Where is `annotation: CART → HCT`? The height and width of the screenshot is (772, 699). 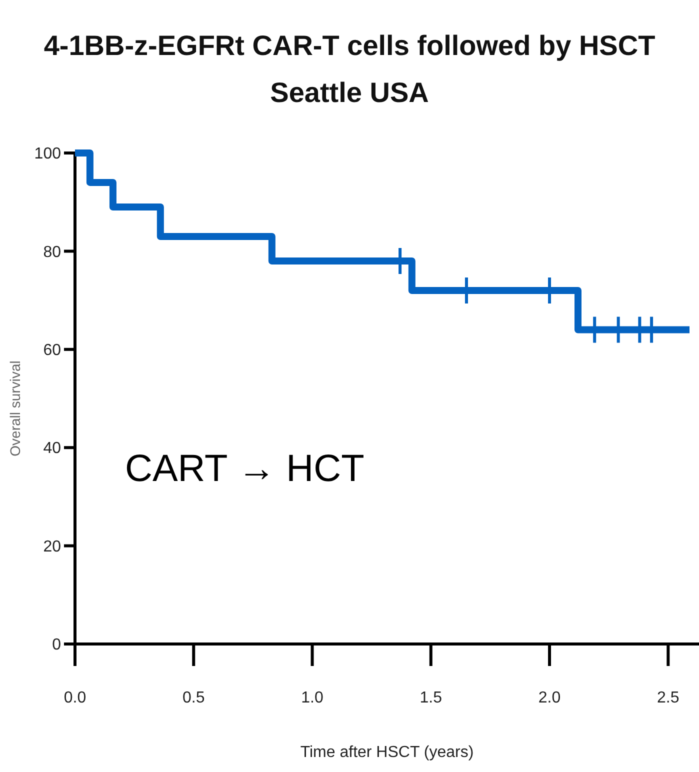 annotation: CART → HCT is located at coordinates (244, 469).